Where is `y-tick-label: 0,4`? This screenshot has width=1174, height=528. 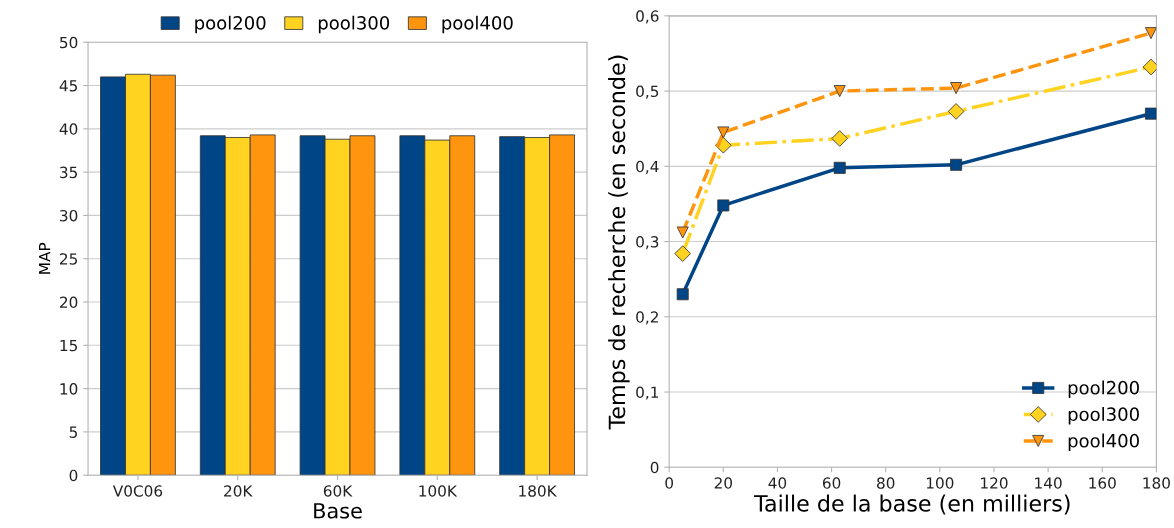 y-tick-label: 0,4 is located at coordinates (647, 167).